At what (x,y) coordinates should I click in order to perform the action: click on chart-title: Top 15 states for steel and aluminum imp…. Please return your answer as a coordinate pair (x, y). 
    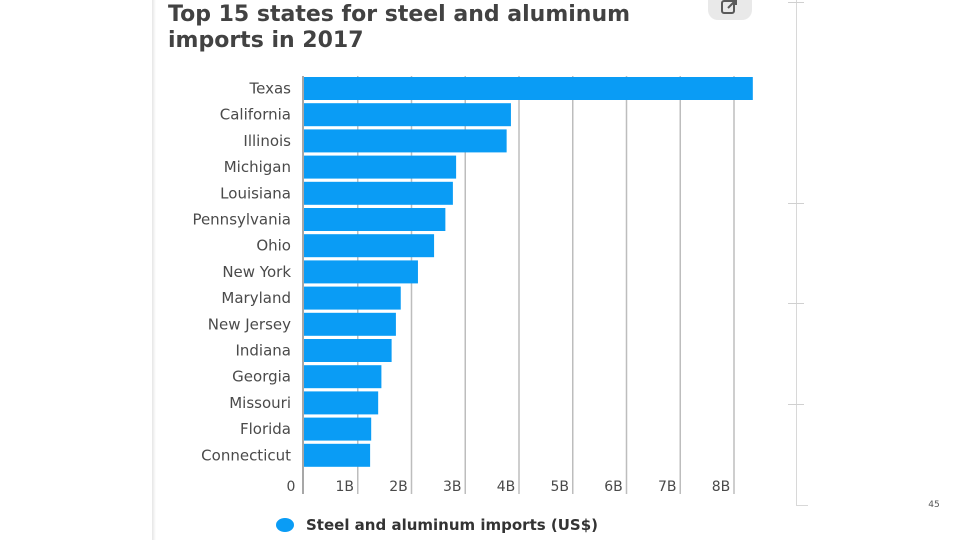
    Looking at the image, I should click on (399, 27).